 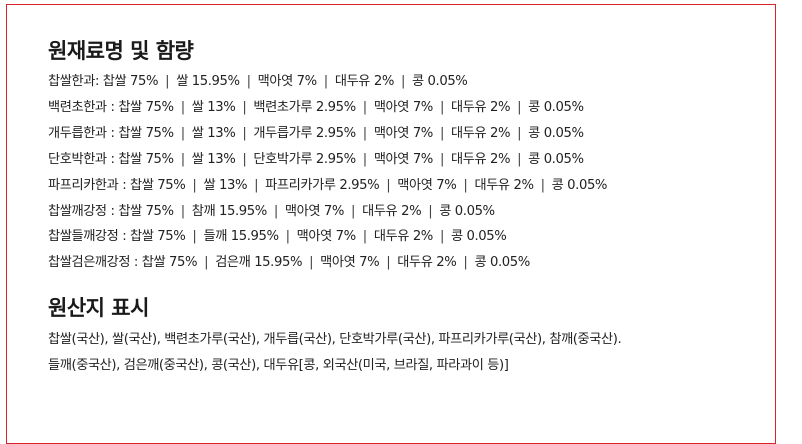 What do you see at coordinates (83, 185) in the screenshot?
I see `product-name: 파프리카한과` at bounding box center [83, 185].